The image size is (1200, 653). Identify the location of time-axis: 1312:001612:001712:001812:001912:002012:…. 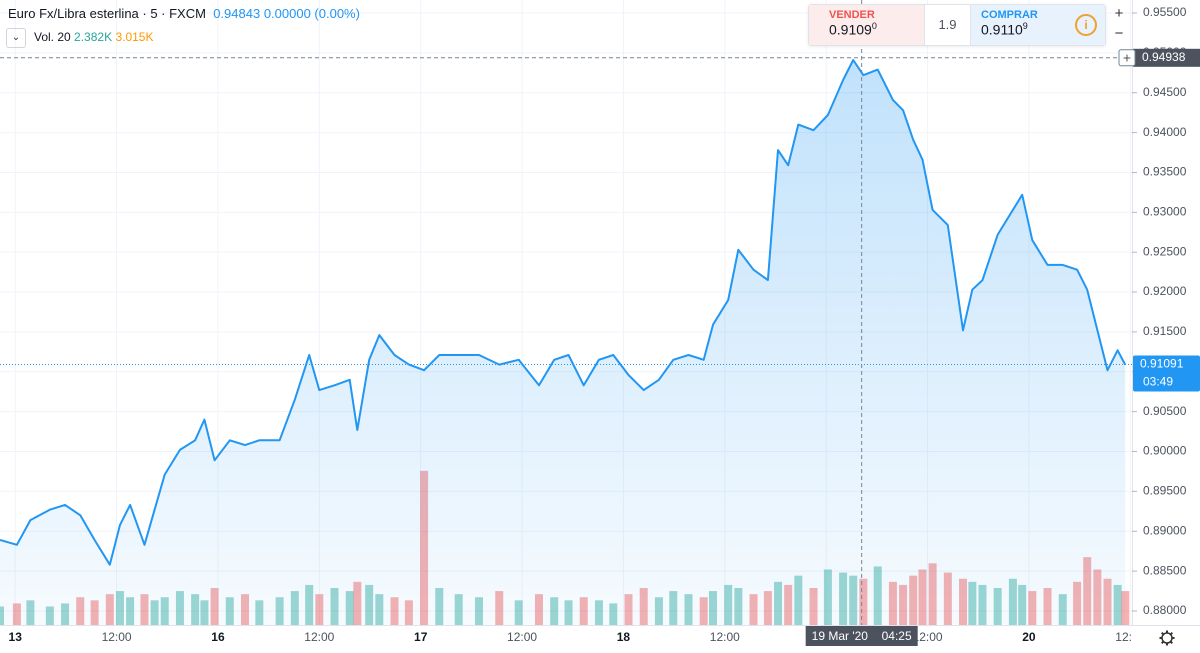
(577, 637).